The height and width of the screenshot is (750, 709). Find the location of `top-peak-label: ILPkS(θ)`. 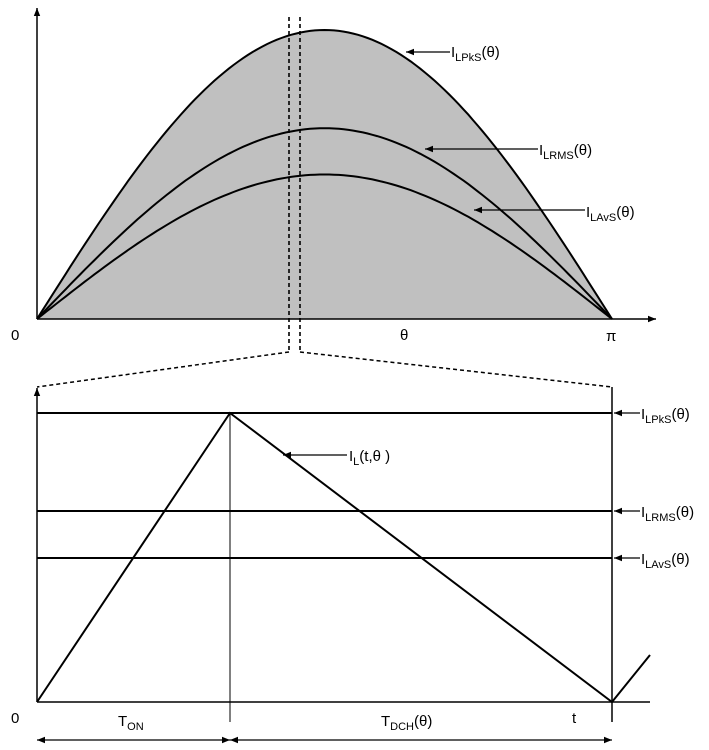

top-peak-label: ILPkS(θ) is located at coordinates (475, 54).